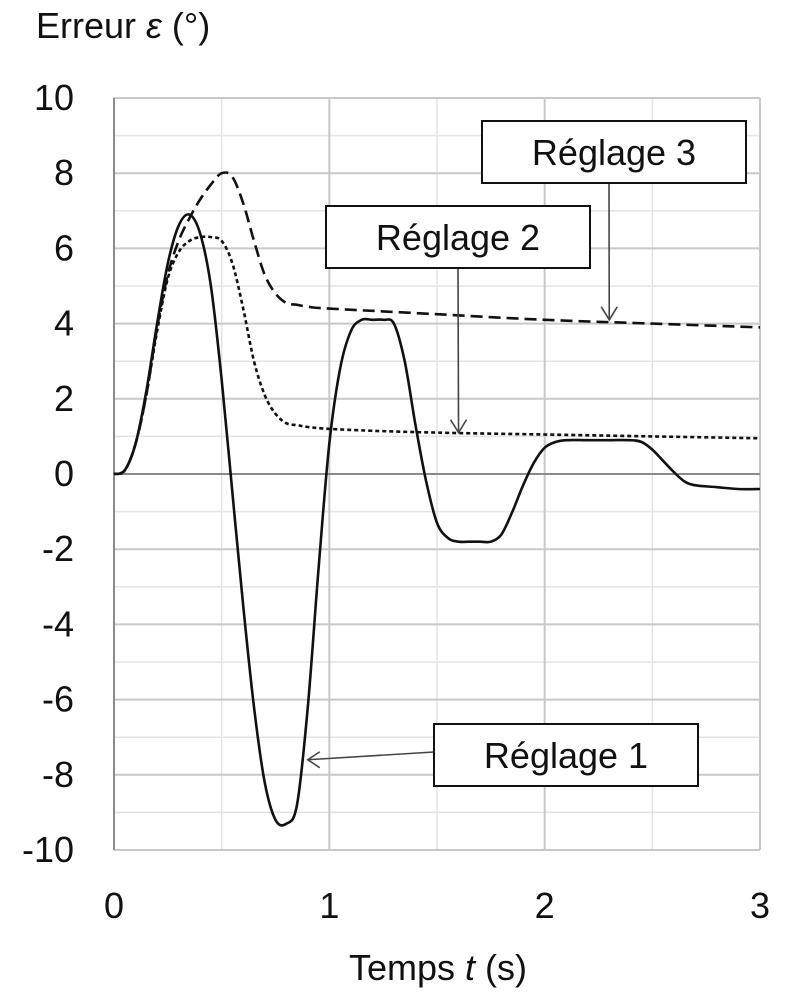  I want to click on x-tick-label: 2, so click(545, 905).